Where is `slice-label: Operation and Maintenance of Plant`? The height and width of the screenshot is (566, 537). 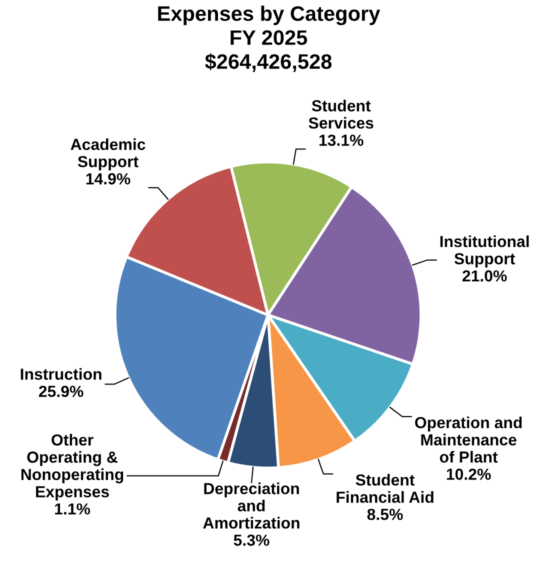 slice-label: Operation and Maintenance of Plant is located at coordinates (468, 439).